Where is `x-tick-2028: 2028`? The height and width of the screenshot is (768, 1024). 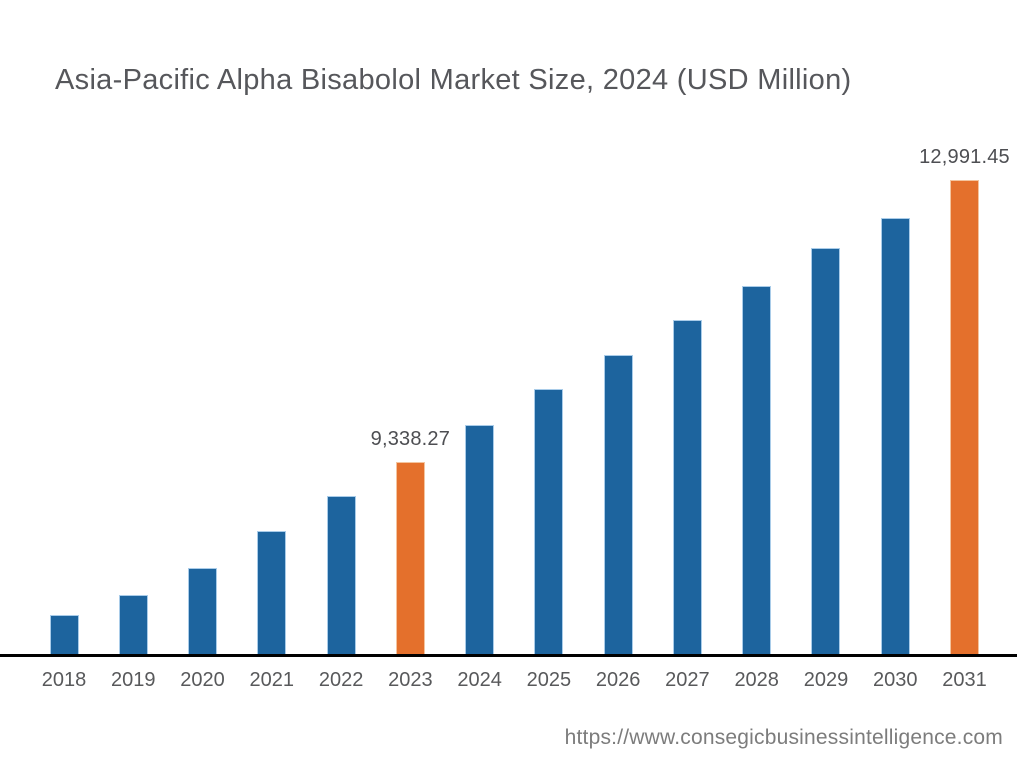 x-tick-2028: 2028 is located at coordinates (756, 680).